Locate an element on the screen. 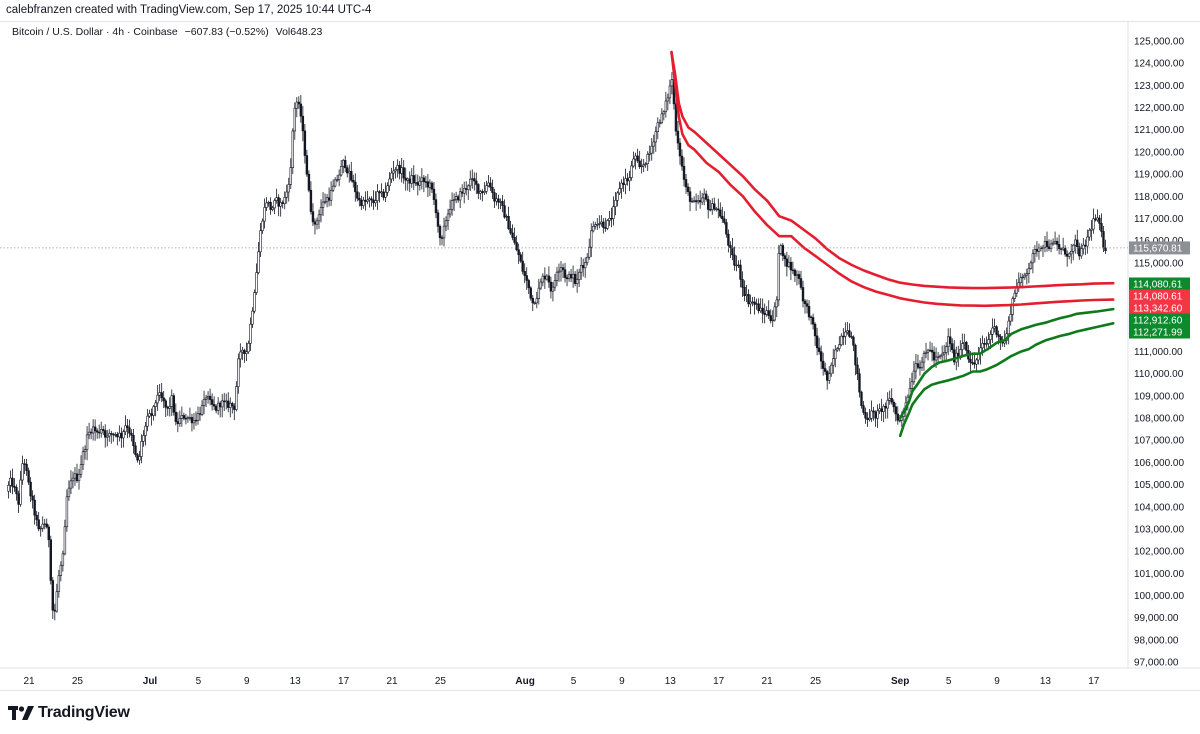 The image size is (1200, 734). x-tick-label: 5 is located at coordinates (949, 681).